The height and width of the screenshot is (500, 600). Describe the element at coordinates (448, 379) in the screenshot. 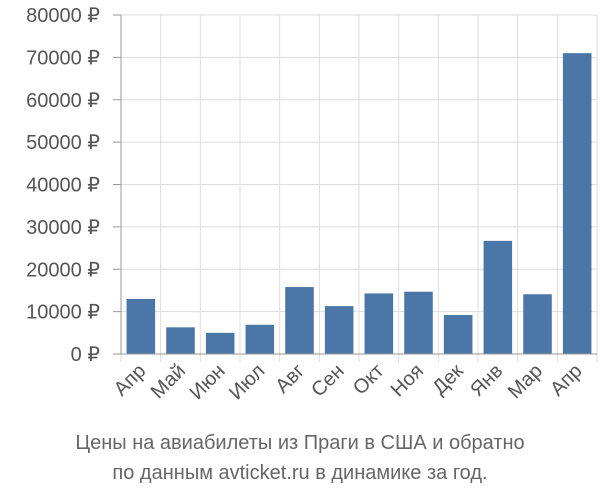

I see `x-tick-label: Дек` at that location.